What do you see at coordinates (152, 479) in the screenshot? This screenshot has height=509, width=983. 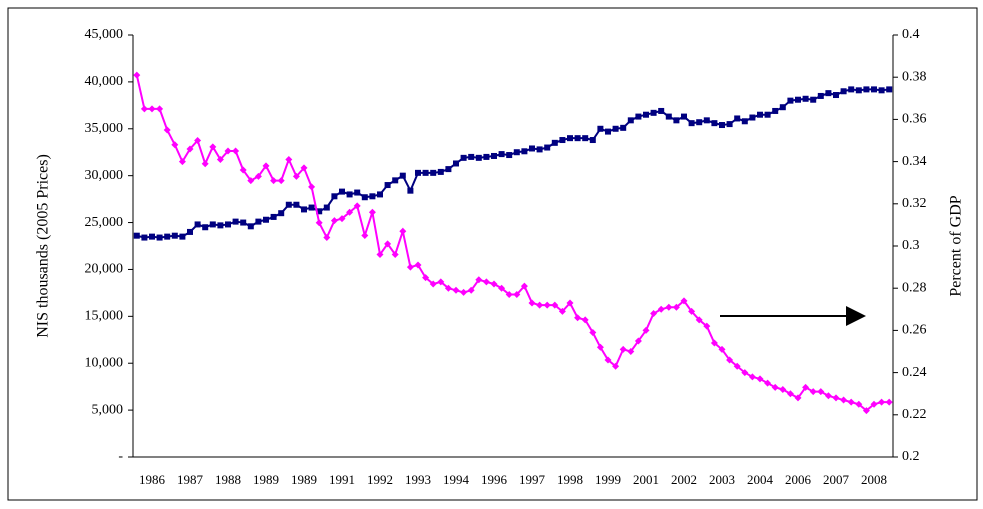 I see `x-tick-label: 1986` at bounding box center [152, 479].